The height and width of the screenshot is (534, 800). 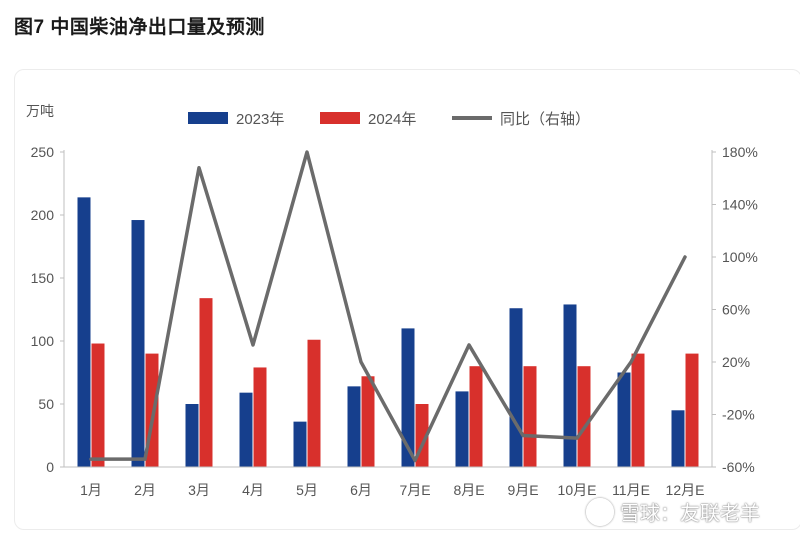 I want to click on legend-label: 2023年, so click(x=260, y=119).